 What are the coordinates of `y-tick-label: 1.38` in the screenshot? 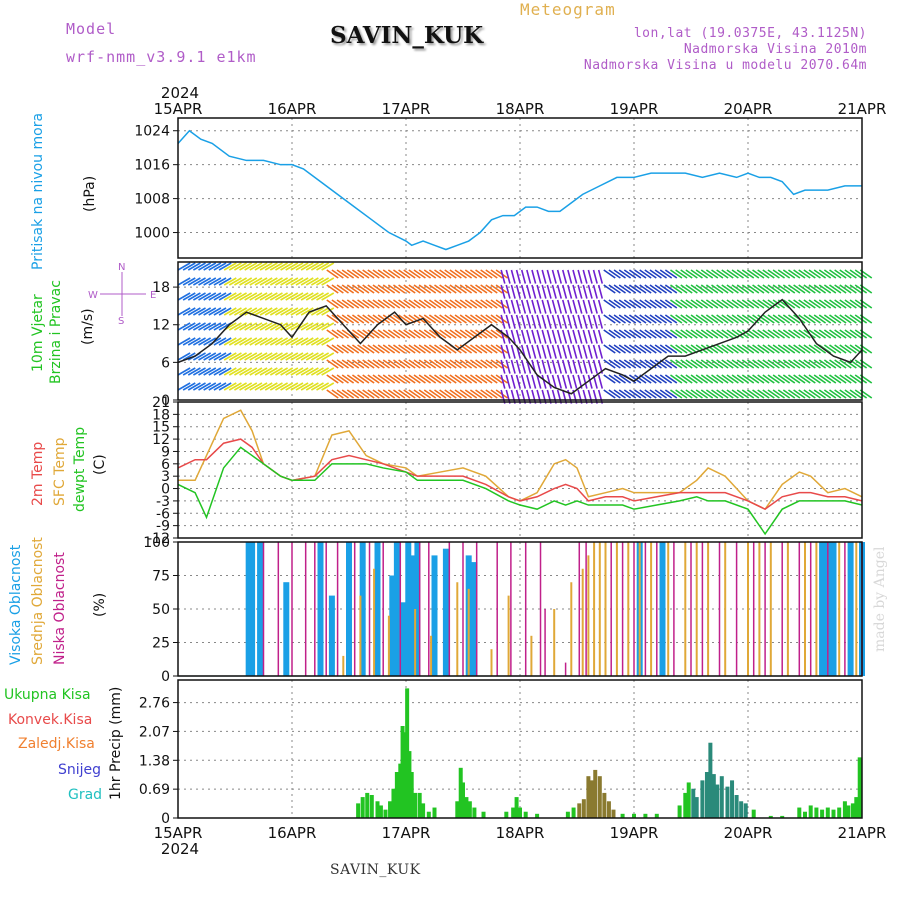 It's located at (154, 761).